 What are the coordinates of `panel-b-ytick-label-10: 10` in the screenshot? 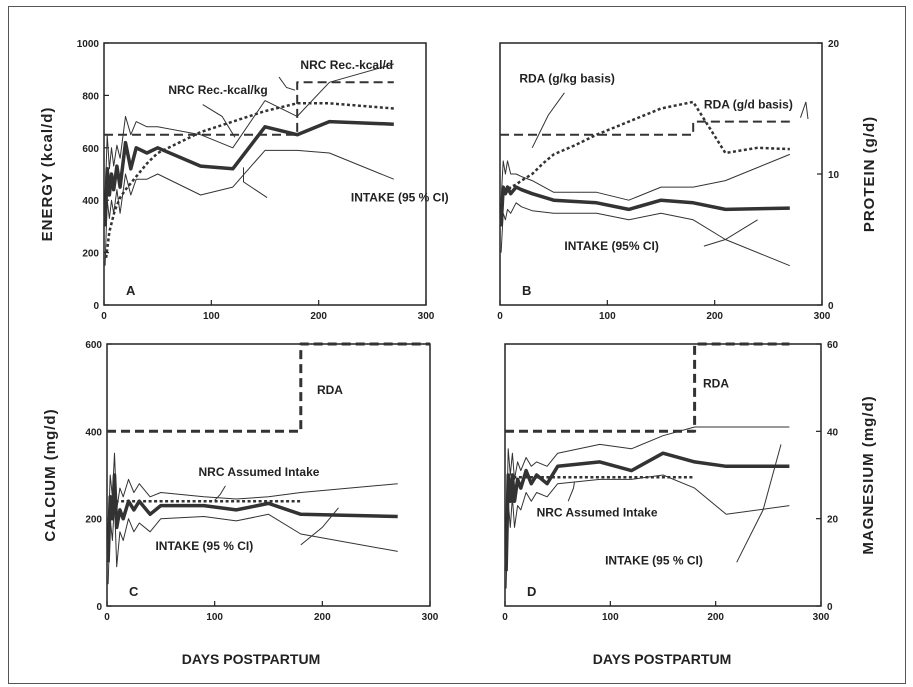 It's located at (834, 175).